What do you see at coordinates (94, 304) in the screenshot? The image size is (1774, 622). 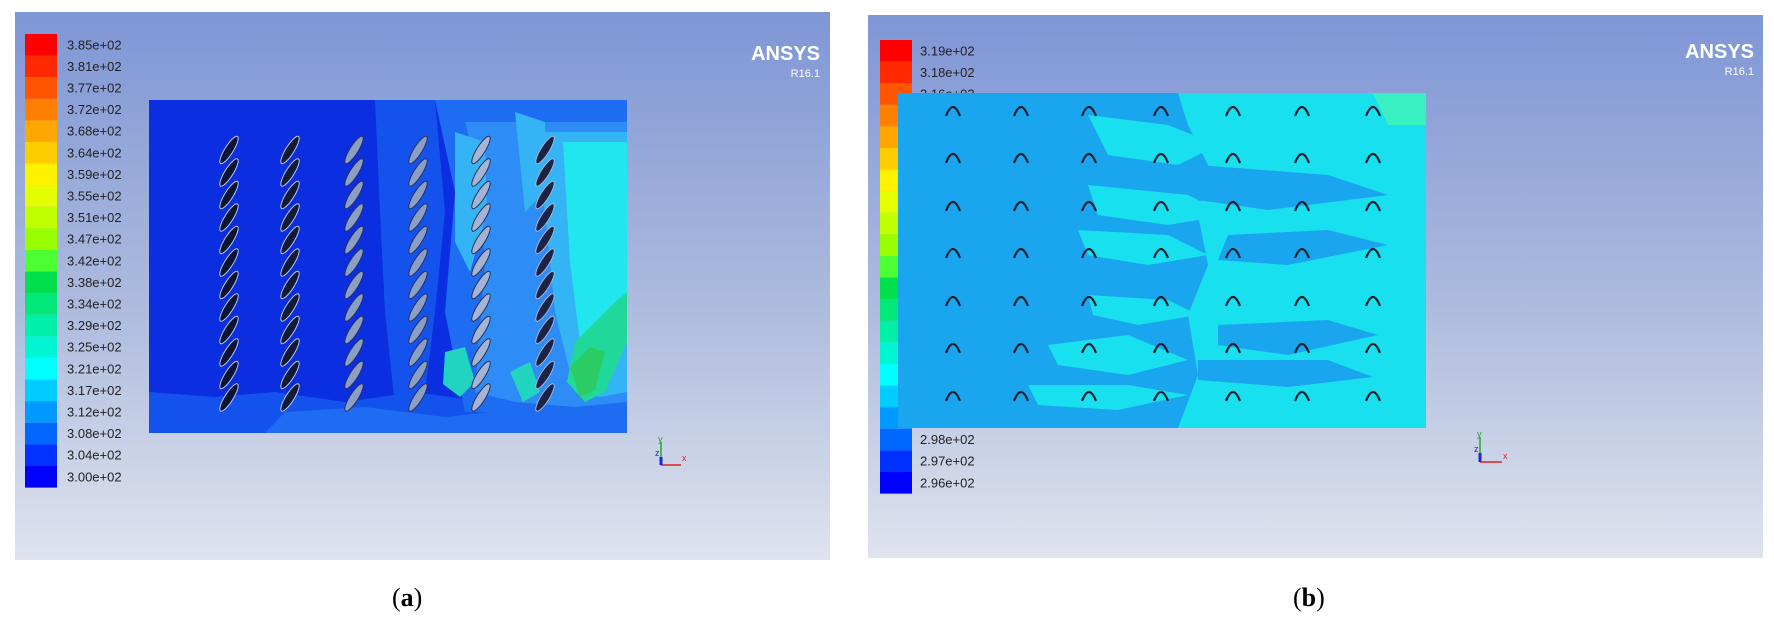 I see `legend-label: 3.34e+02` at bounding box center [94, 304].